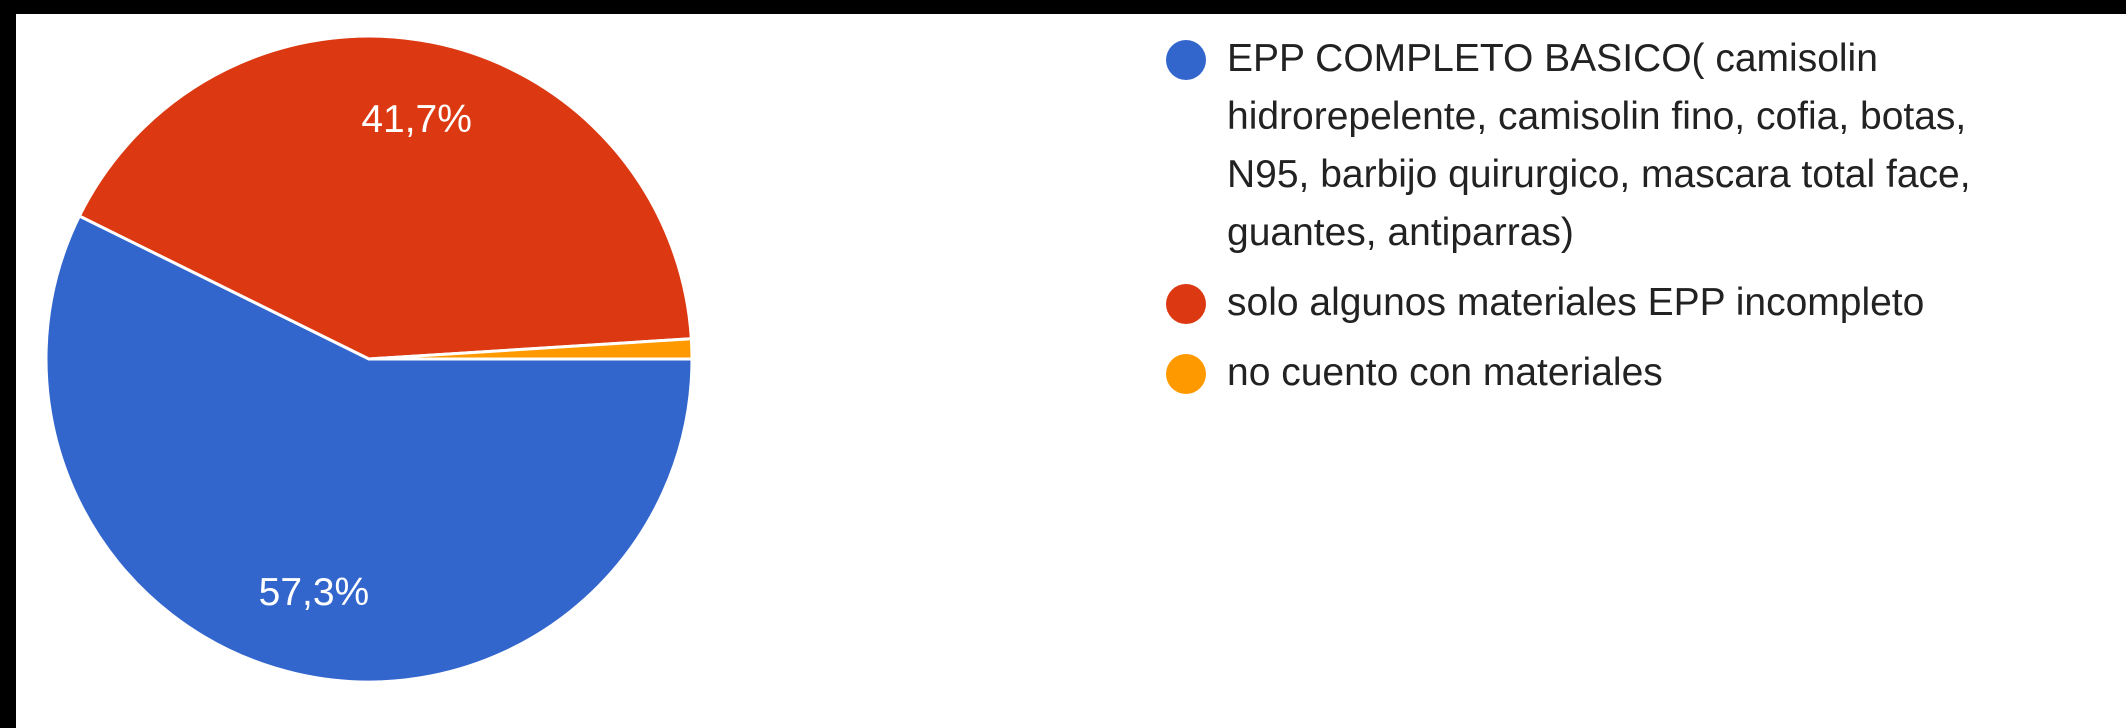 Image resolution: width=2126 pixels, height=728 pixels. I want to click on data-label: 57,3%, so click(314, 592).